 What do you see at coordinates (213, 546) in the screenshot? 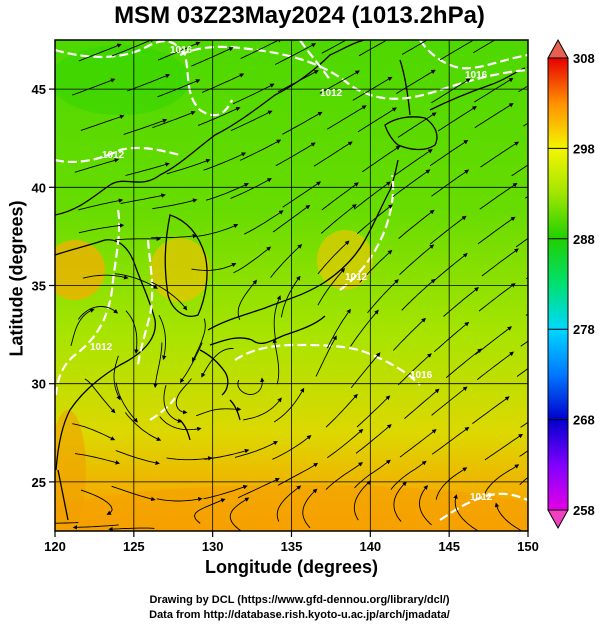
I see `x-tick-label: 130` at bounding box center [213, 546].